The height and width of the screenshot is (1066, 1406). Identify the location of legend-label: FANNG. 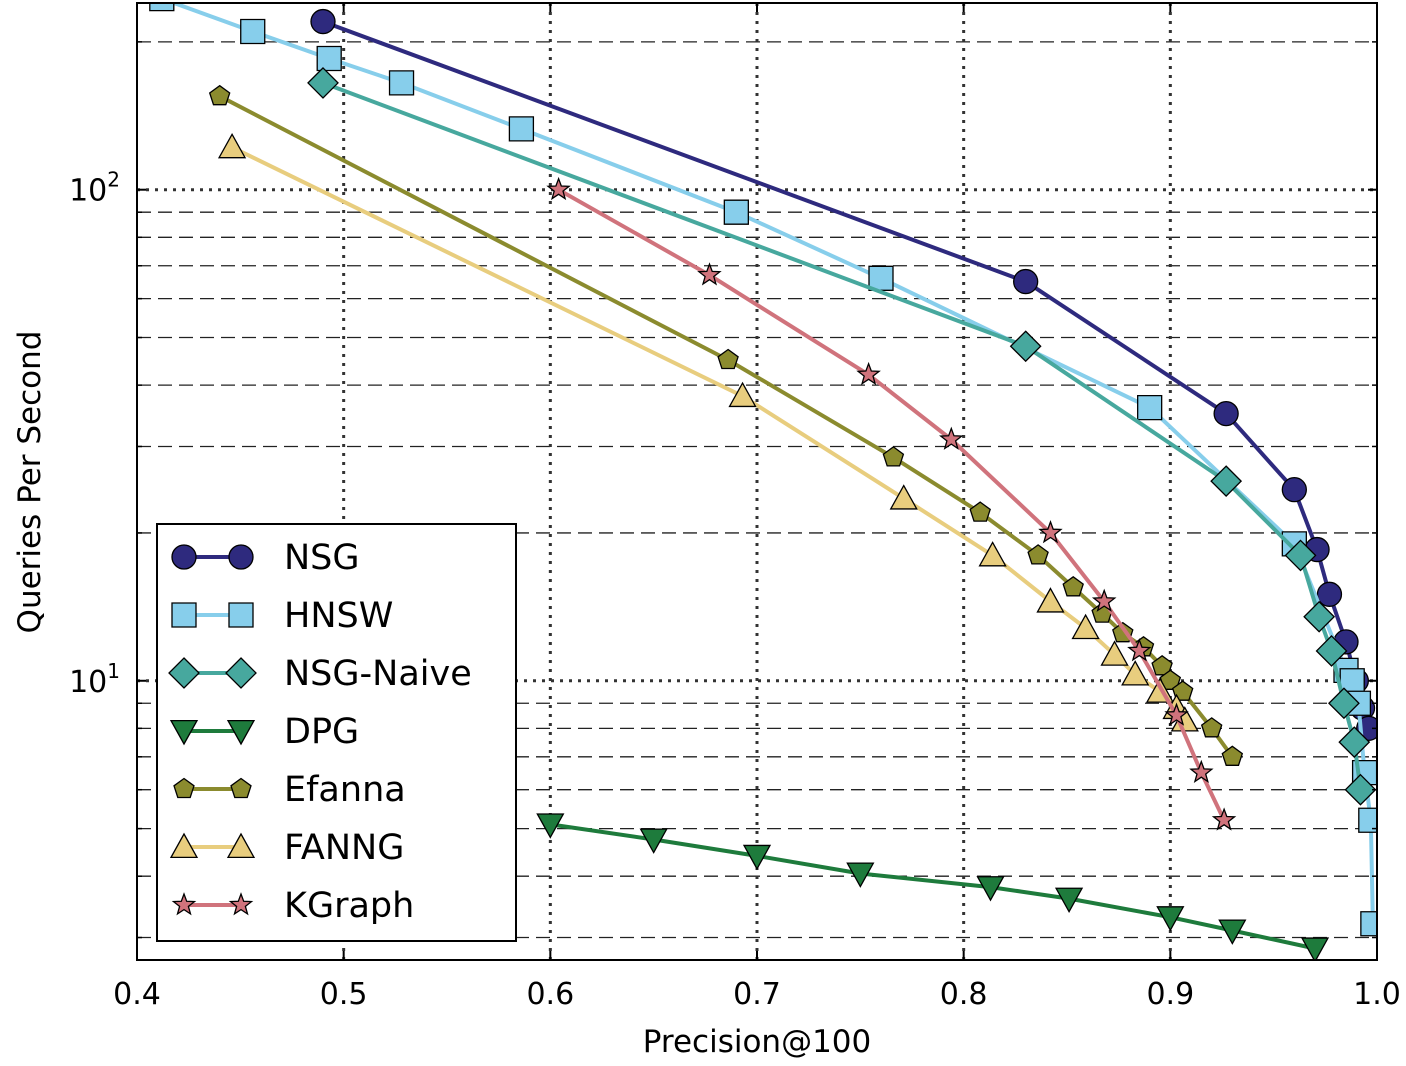
(344, 848).